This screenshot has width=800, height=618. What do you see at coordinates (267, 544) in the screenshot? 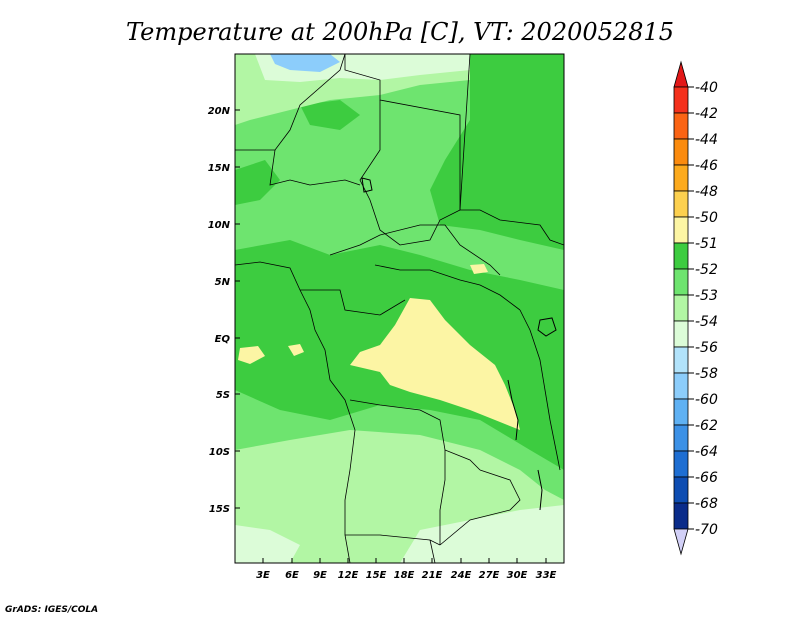
I see `field-pale-southwest` at bounding box center [267, 544].